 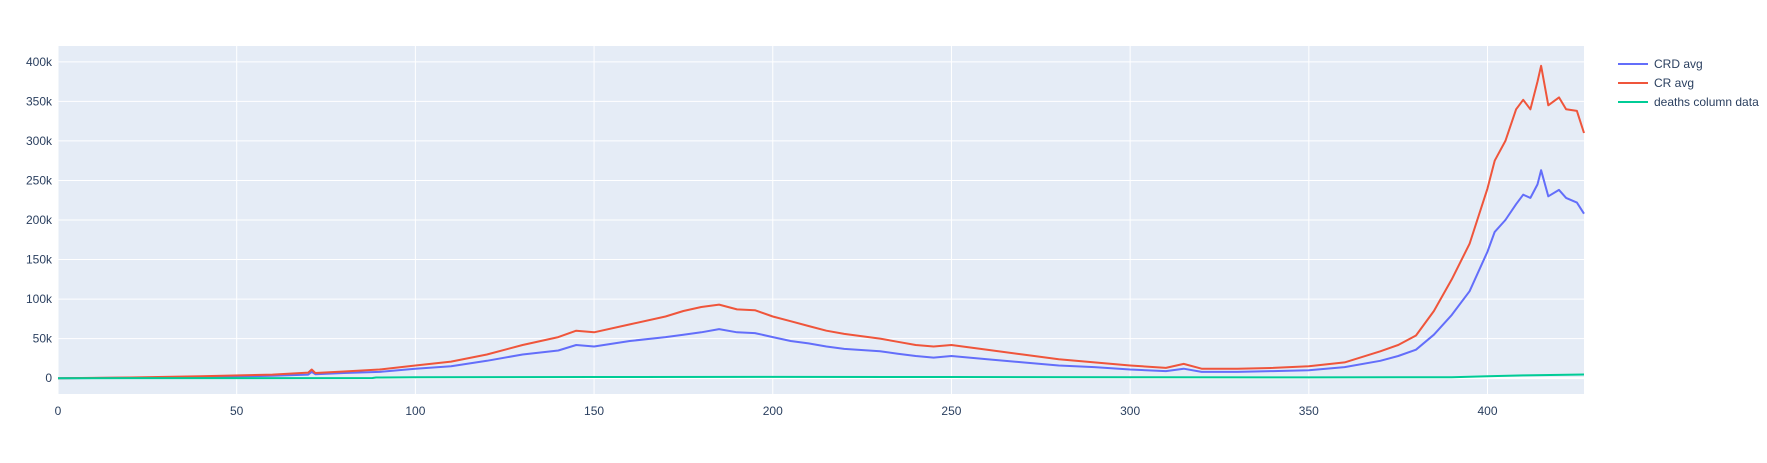 I want to click on y-tick-label: 200k, so click(x=39, y=220).